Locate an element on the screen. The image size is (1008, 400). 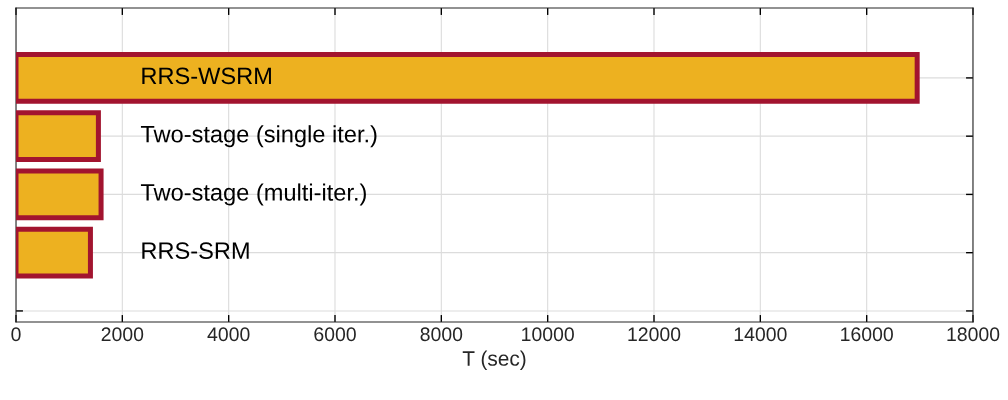
x-tick-label: 6000 is located at coordinates (335, 334).